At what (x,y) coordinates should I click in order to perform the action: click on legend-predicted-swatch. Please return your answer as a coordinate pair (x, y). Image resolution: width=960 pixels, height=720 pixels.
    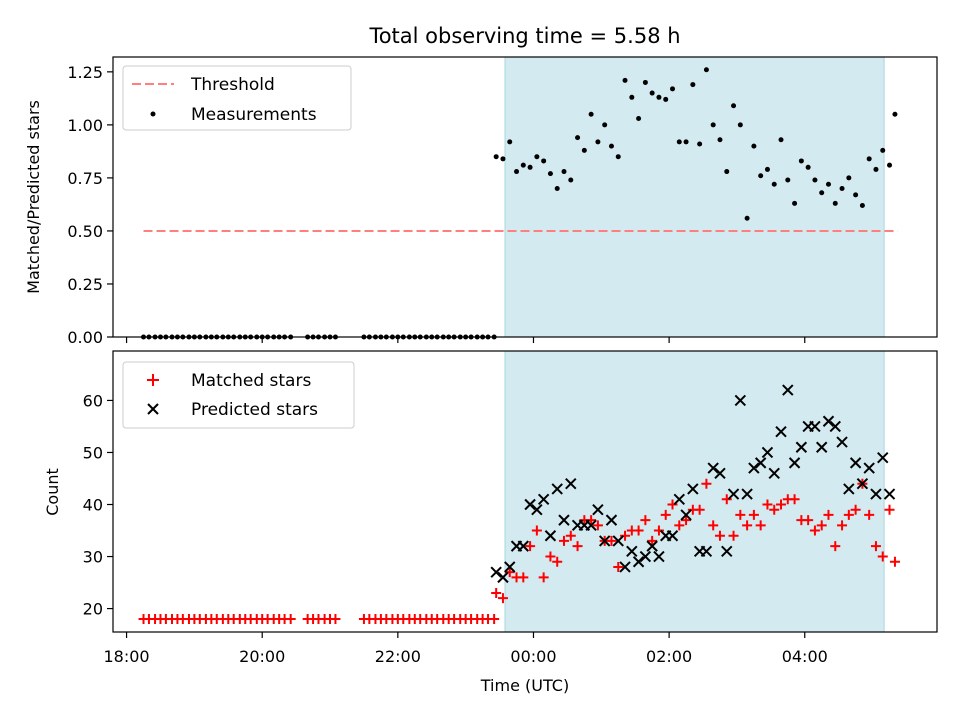
    Looking at the image, I should click on (153, 409).